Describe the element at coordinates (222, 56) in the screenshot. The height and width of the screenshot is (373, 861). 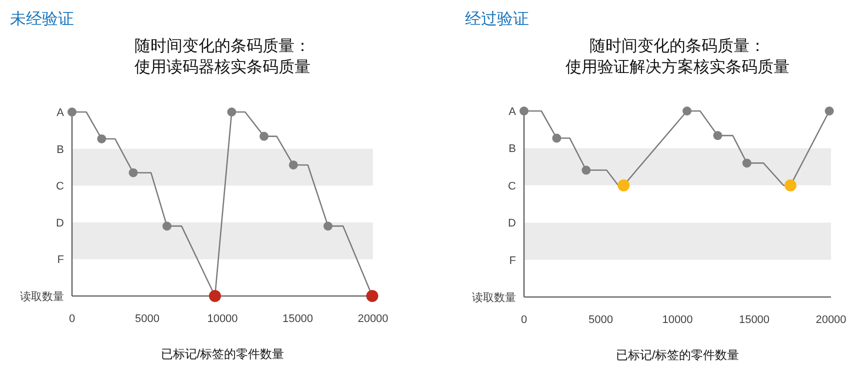
I see `chart-subtitle: 随时间变化的条码质量：使用读码器核实条码质量` at that location.